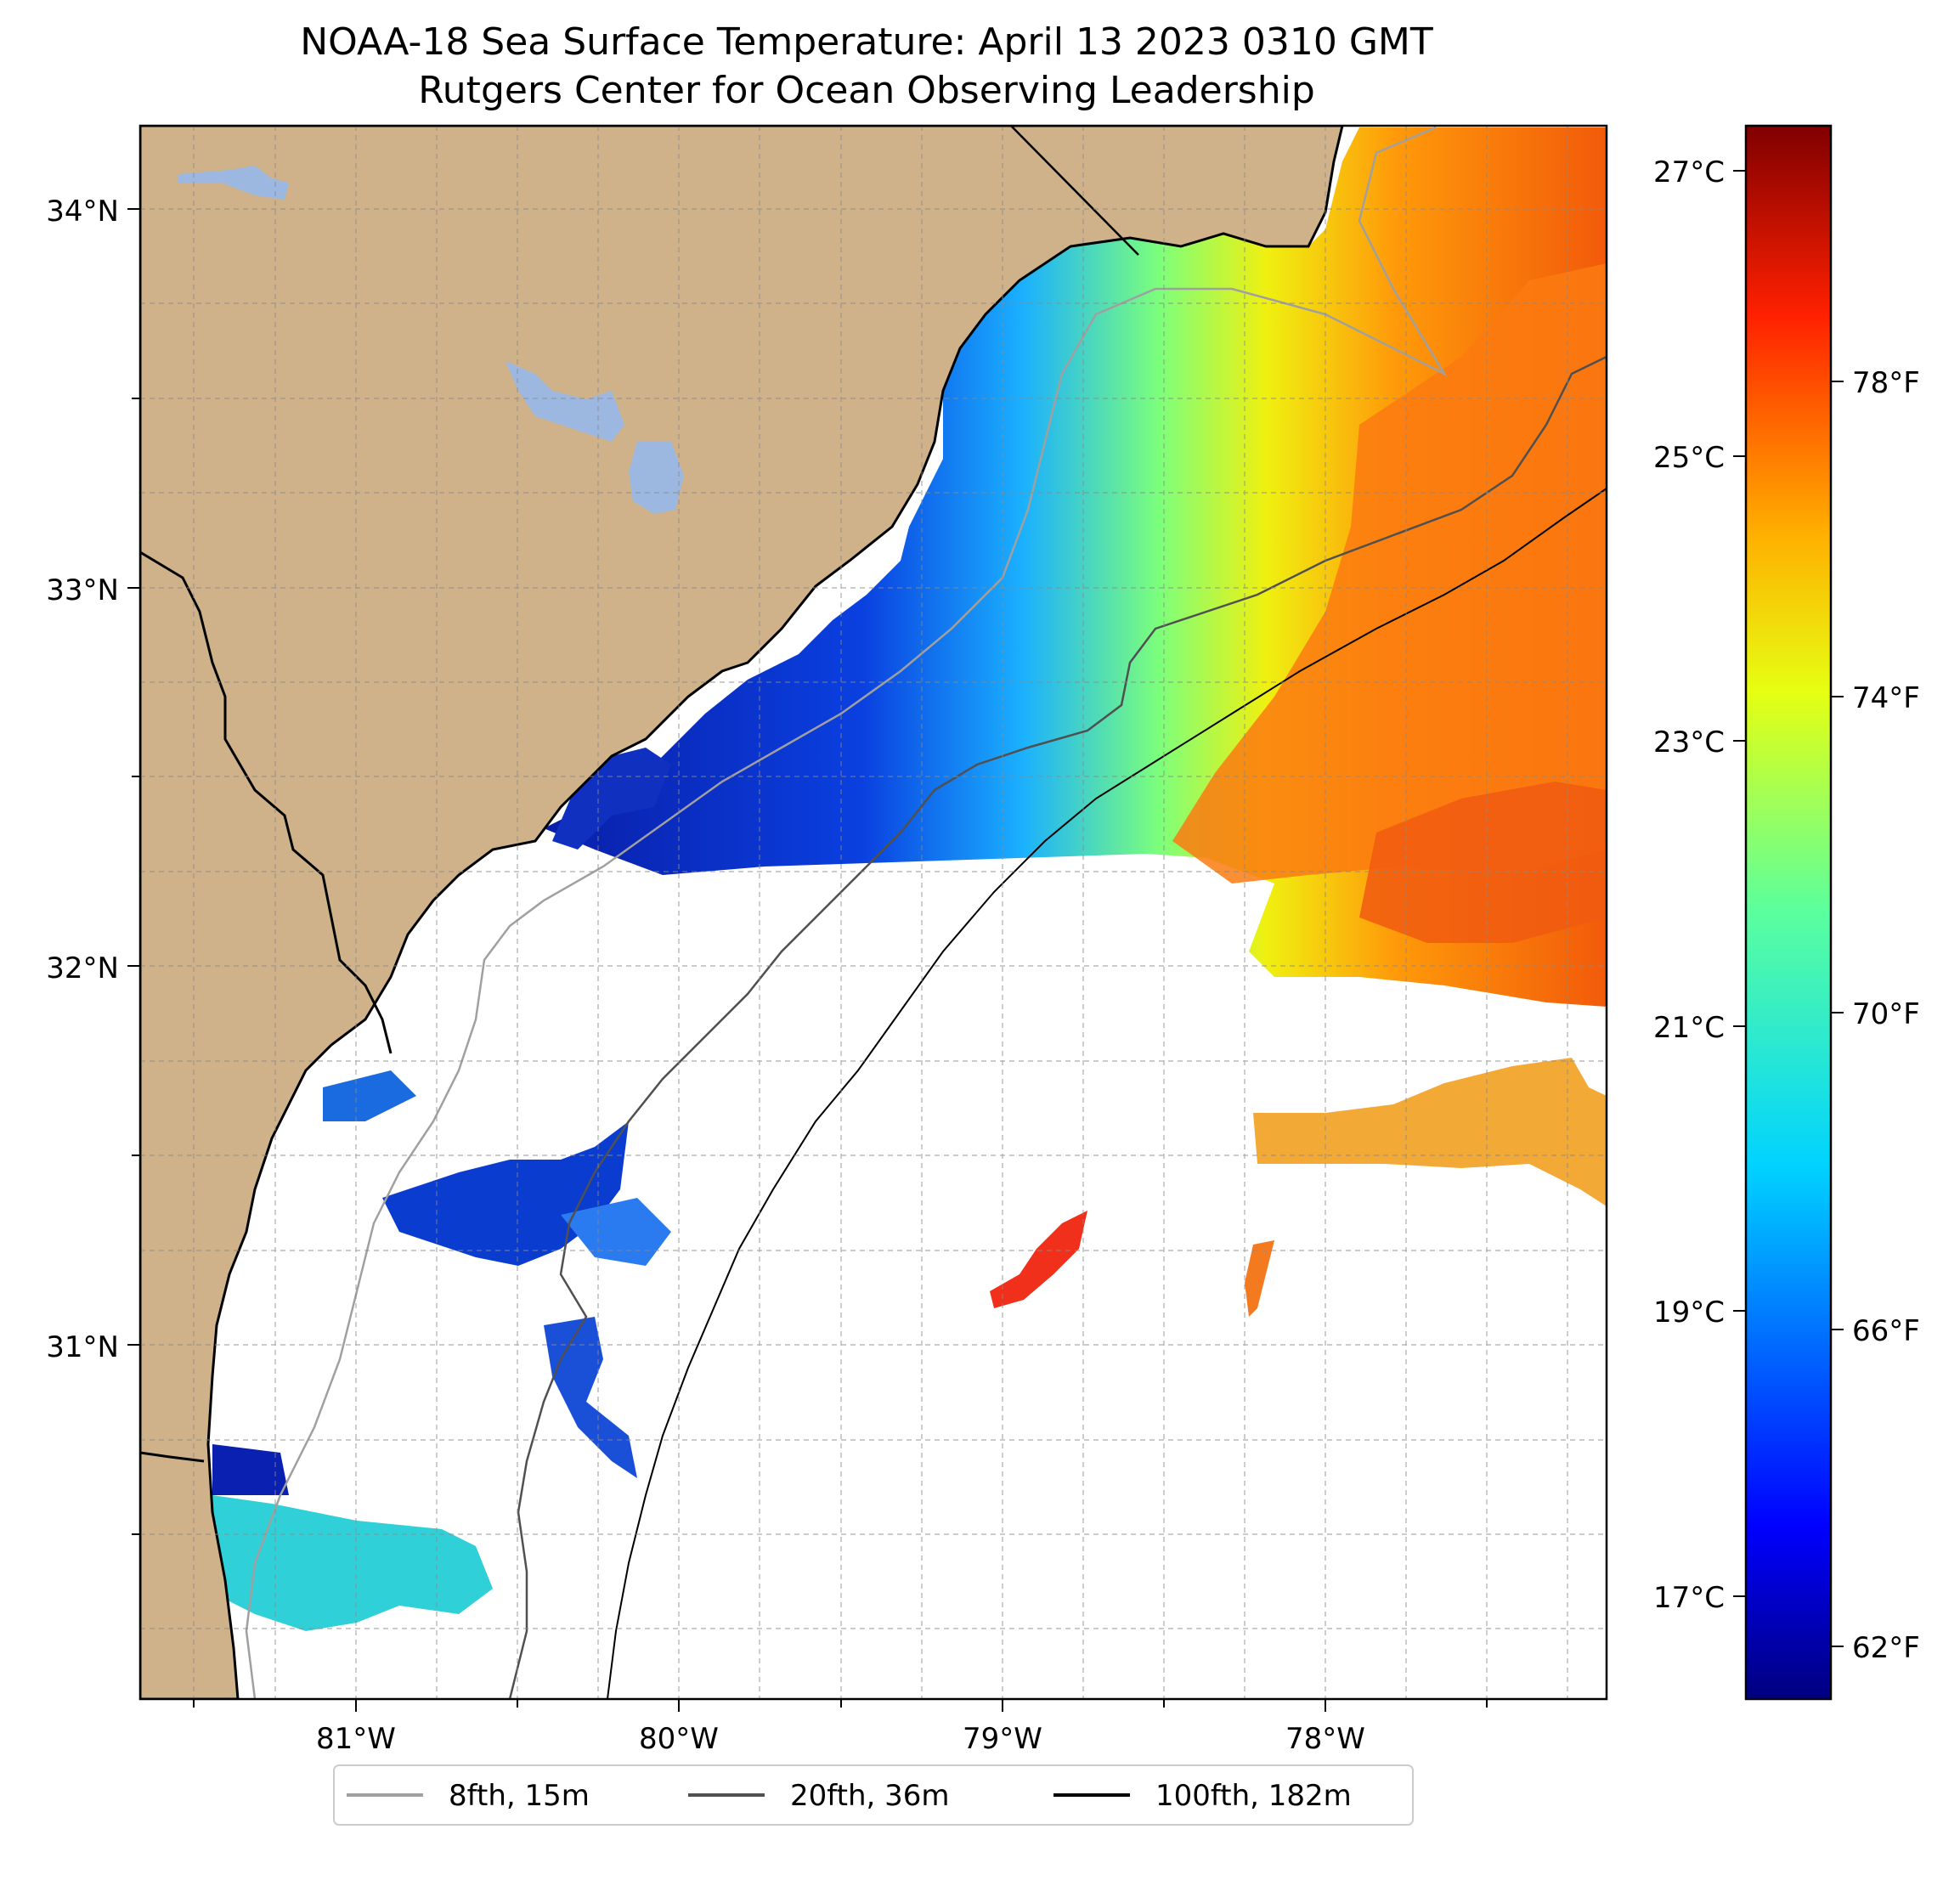 The image size is (1960, 1880). What do you see at coordinates (1074, 191) in the screenshot?
I see `state-border-nc-sc` at bounding box center [1074, 191].